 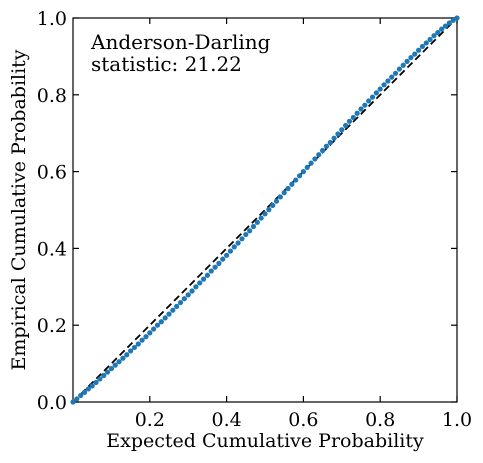 I want to click on annotation-line-2: statistic: 21.22, so click(x=166, y=64).